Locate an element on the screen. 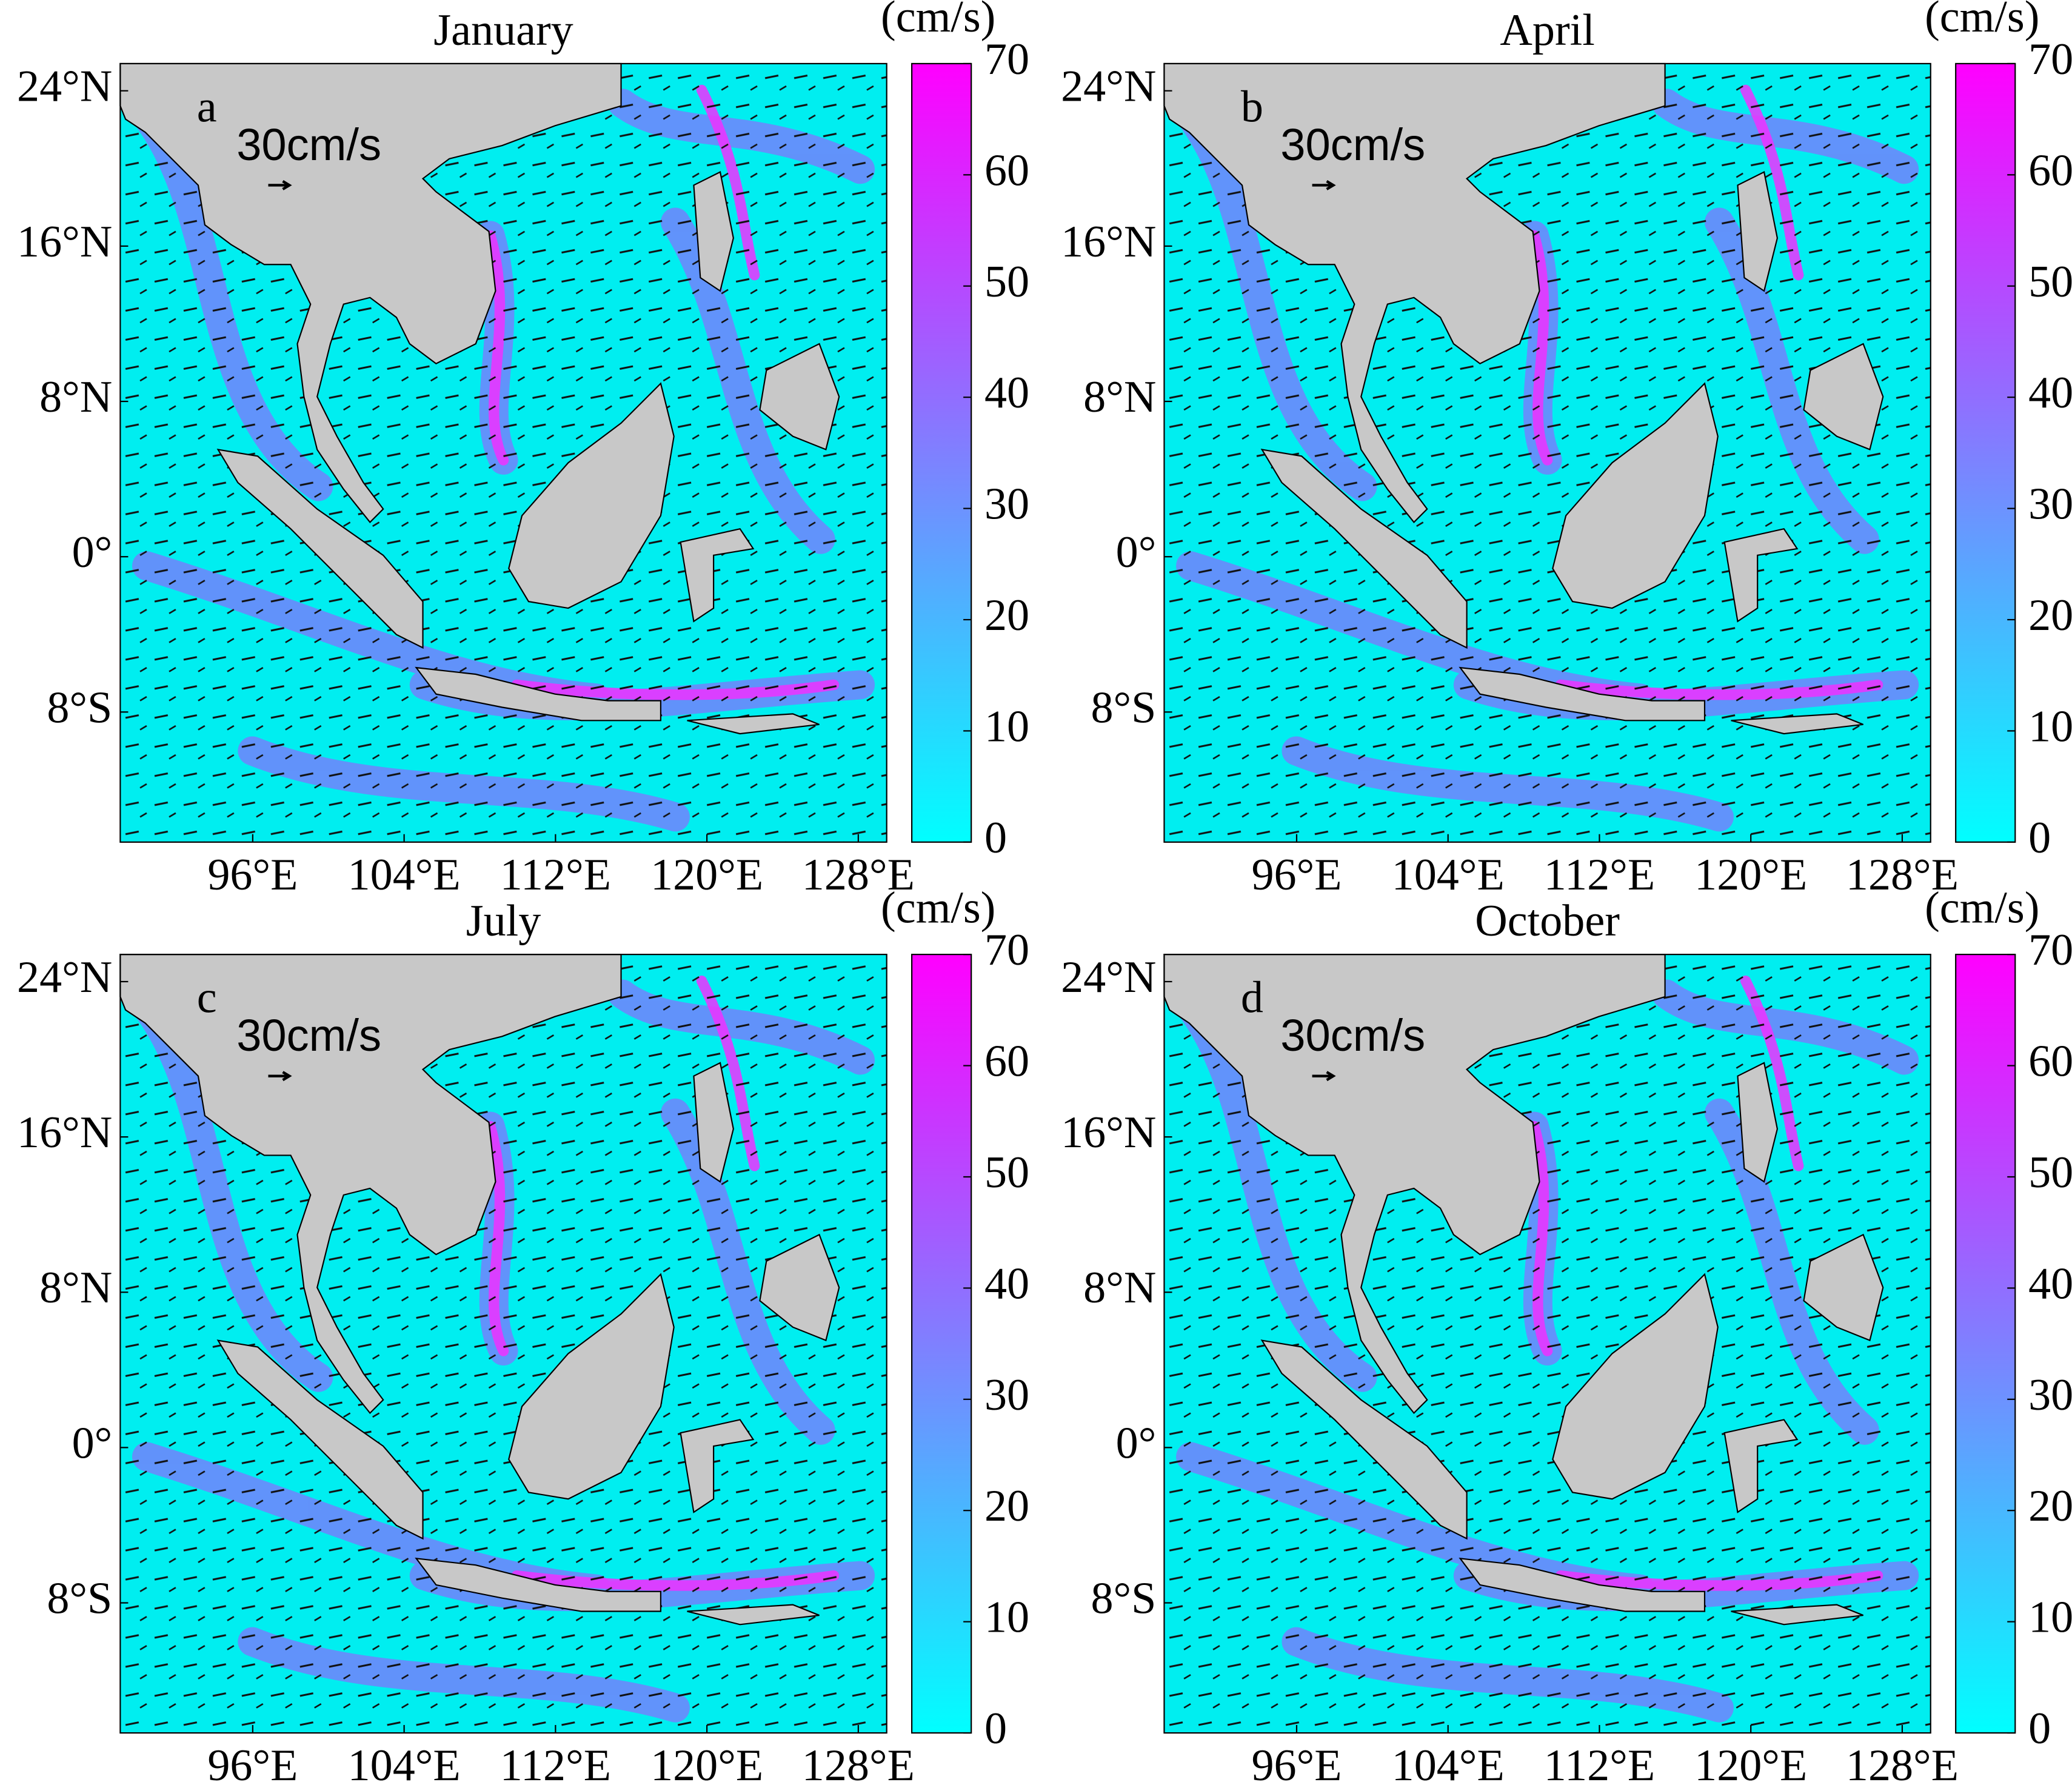 The height and width of the screenshot is (1782, 2072). panel-title: July is located at coordinates (503, 921).